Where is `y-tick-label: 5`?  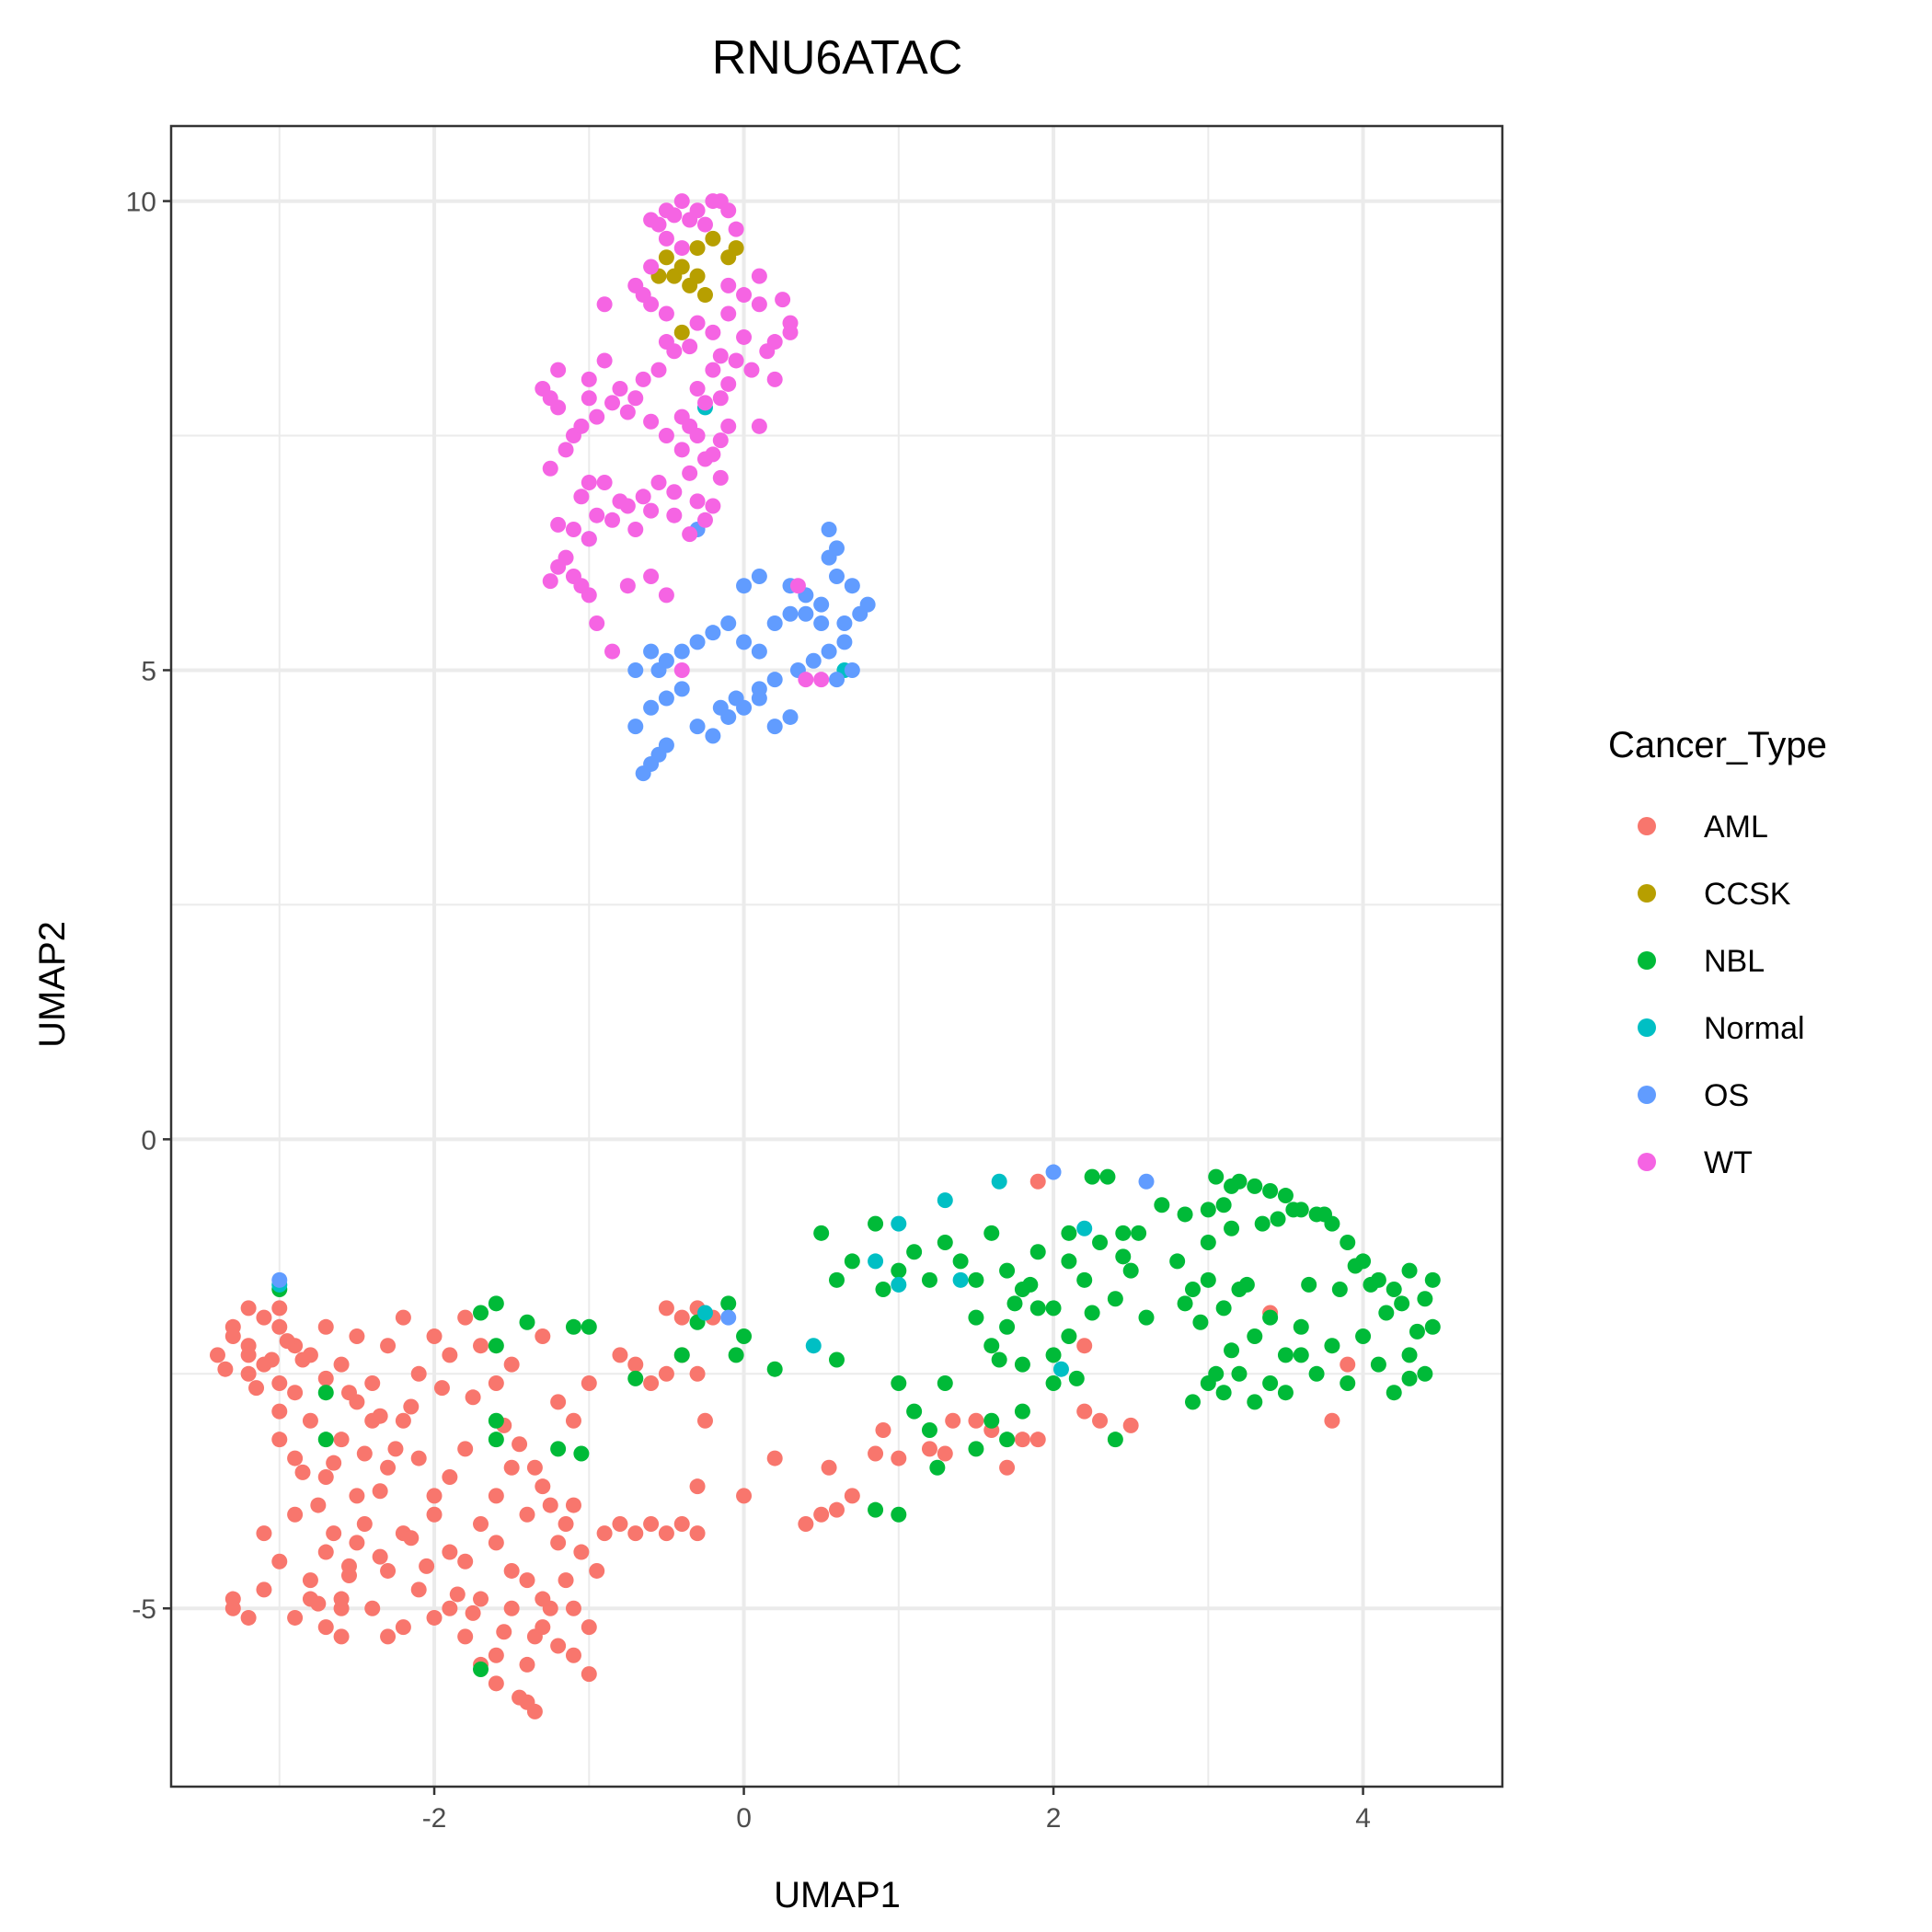 y-tick-label: 5 is located at coordinates (148, 671).